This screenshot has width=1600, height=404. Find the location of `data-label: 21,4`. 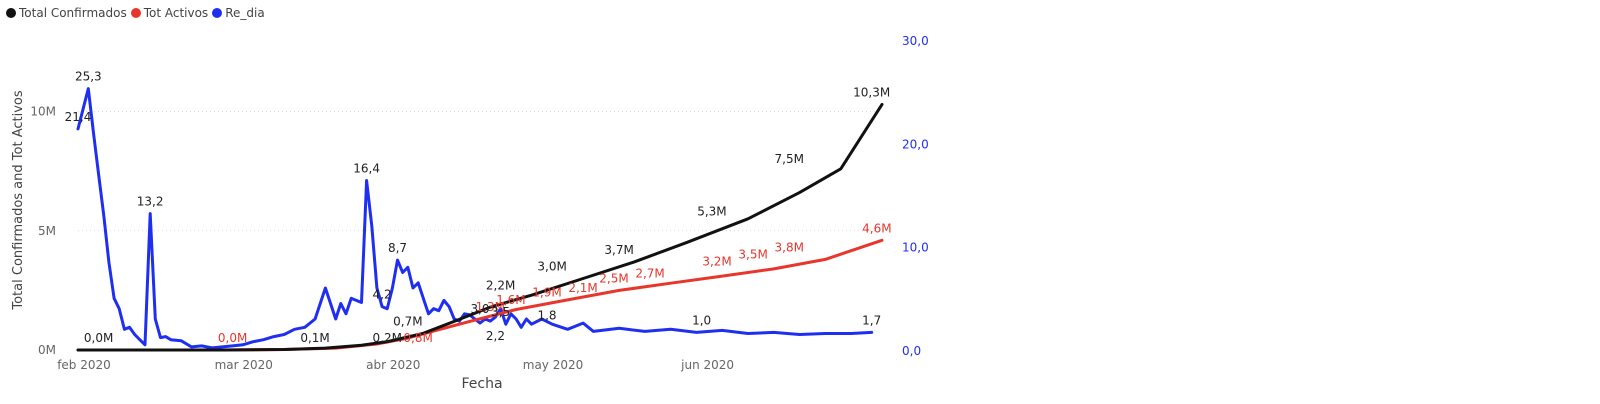

data-label: 21,4 is located at coordinates (78, 117).